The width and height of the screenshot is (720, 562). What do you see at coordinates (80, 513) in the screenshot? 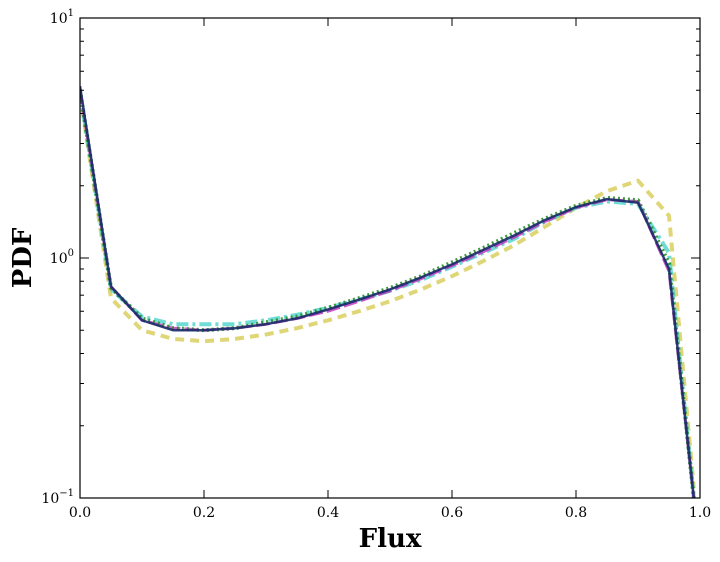
I see `x-tick-label: 0.0` at bounding box center [80, 513].